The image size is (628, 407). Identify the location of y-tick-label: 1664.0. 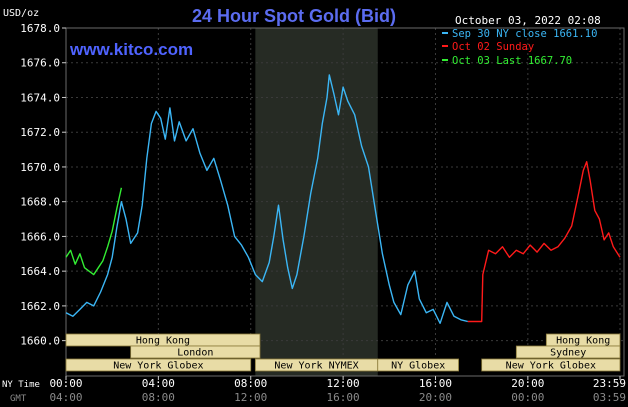
(40, 271).